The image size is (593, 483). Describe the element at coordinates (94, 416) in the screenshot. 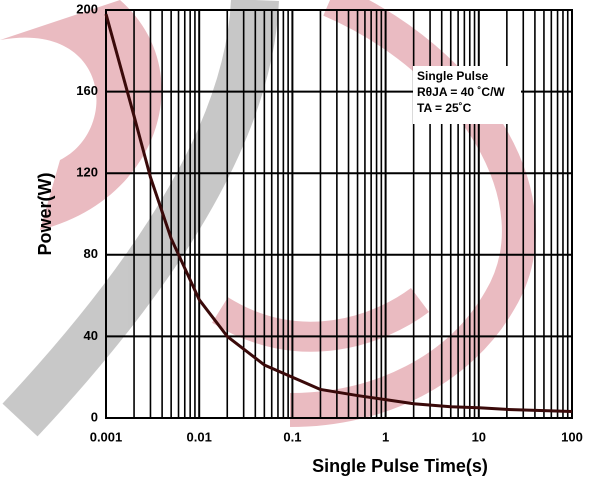

I see `y-tick-label: 0` at that location.